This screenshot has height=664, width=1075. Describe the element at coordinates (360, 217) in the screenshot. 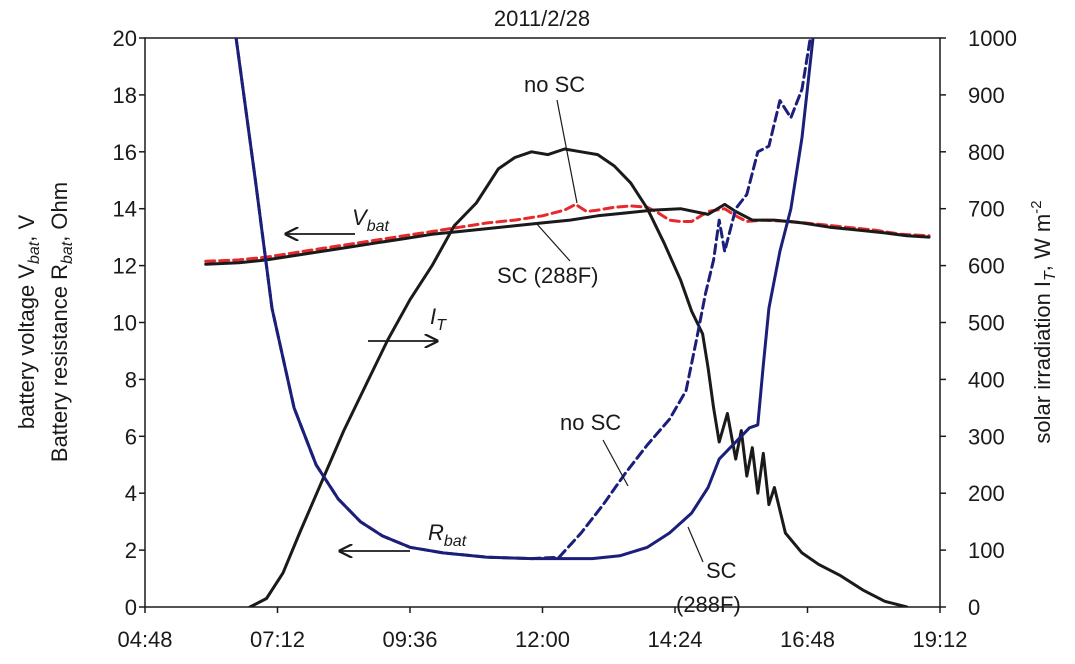

I see `annotation-vbat-letter: V` at that location.